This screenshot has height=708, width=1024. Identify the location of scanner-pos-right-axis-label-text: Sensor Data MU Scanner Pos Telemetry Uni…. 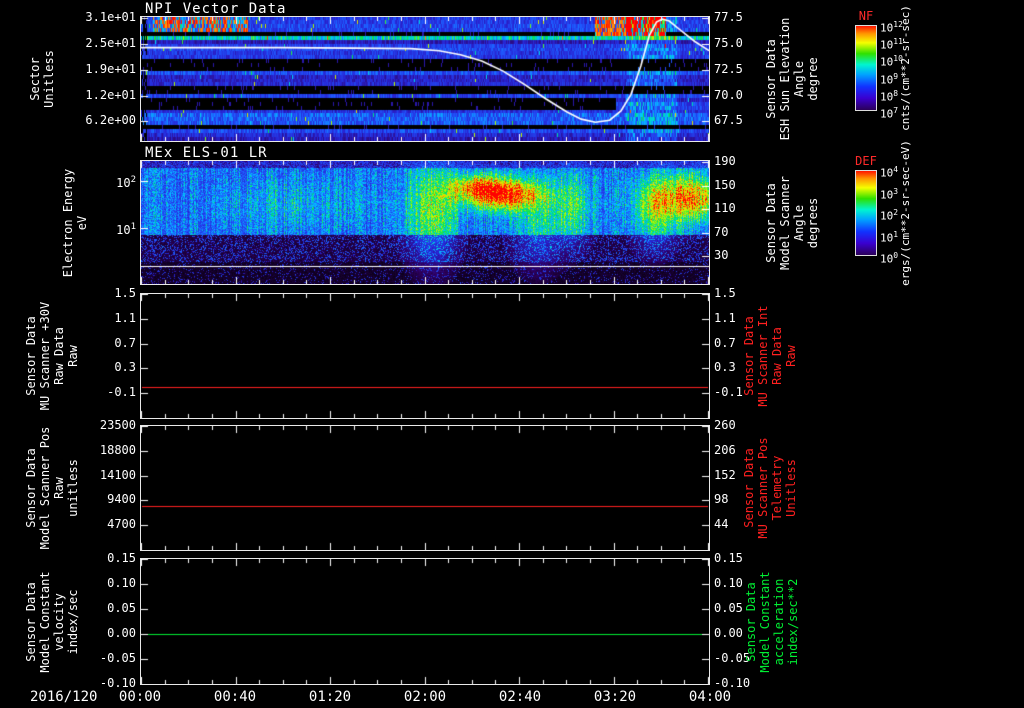
(770, 488).